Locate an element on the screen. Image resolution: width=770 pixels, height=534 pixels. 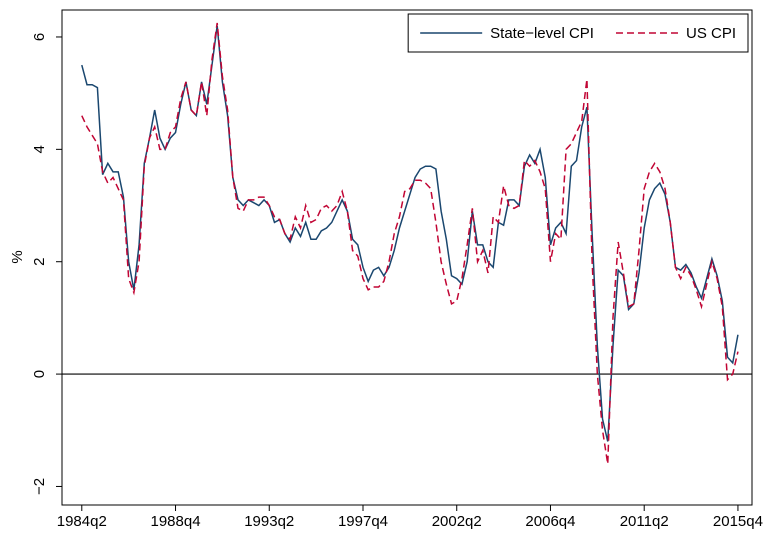
x-tick-label: 2006q4 is located at coordinates (550, 521).